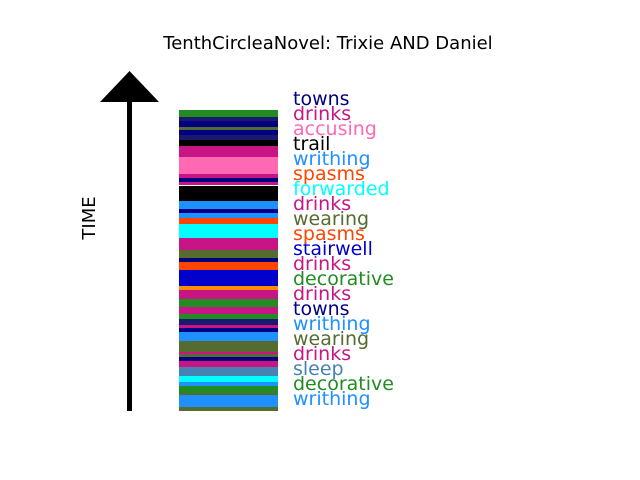  What do you see at coordinates (335, 129) in the screenshot?
I see `timeline-label: accusing` at bounding box center [335, 129].